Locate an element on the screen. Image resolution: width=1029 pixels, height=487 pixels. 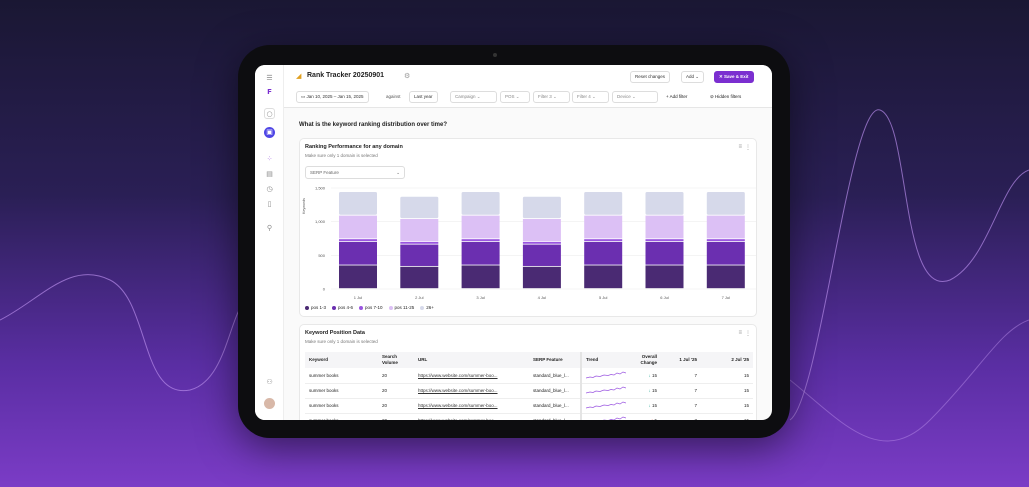
serp-feature-dropdown: SERP Feature ⌄ is located at coordinates (355, 172).